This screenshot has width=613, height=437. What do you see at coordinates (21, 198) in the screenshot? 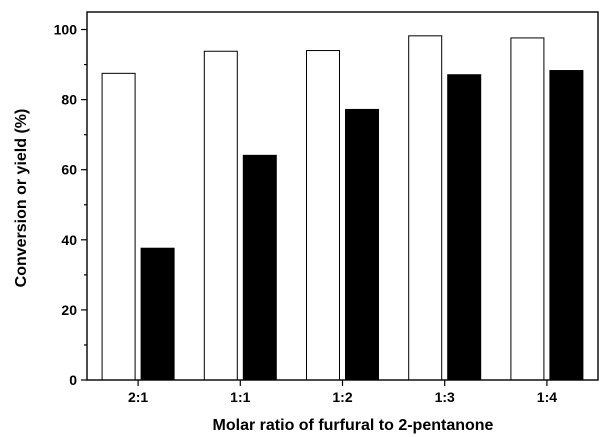
I see `y-axis-label: Conversion or yield (%)` at bounding box center [21, 198].